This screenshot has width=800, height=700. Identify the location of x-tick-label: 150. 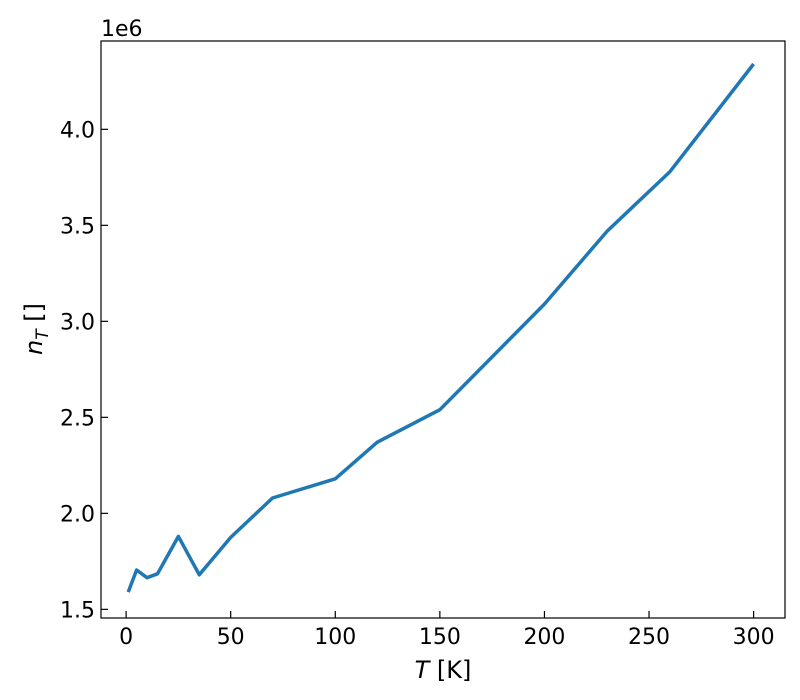
(440, 637).